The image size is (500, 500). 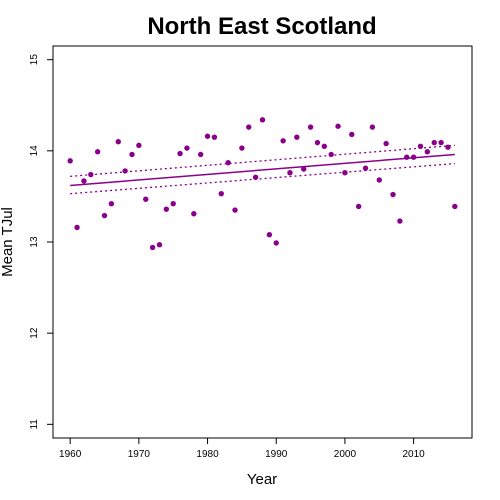 What do you see at coordinates (139, 454) in the screenshot?
I see `x-tick-label: 1970` at bounding box center [139, 454].